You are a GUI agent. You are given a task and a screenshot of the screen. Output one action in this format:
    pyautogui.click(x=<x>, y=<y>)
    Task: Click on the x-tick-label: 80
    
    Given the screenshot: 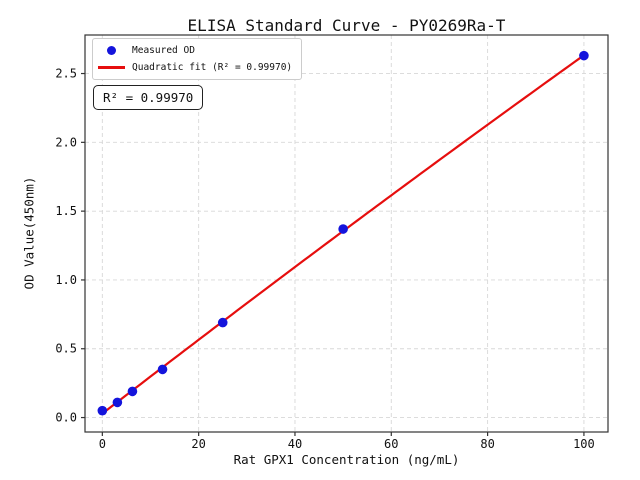 What is the action you would take?
    pyautogui.click(x=487, y=444)
    